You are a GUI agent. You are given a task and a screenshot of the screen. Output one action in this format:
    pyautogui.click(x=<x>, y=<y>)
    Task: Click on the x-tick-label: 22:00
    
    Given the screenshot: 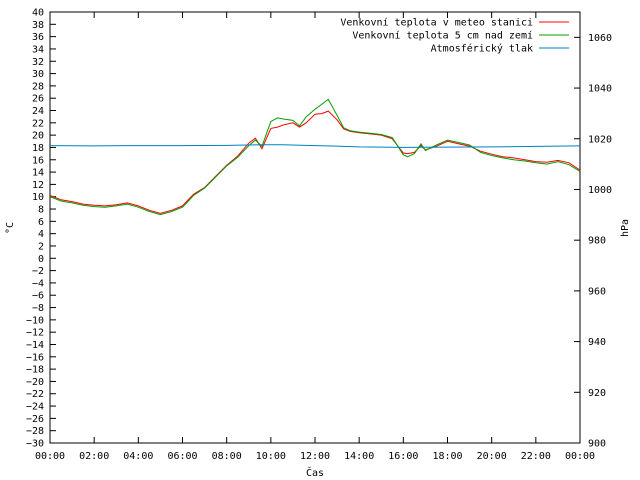 What is the action you would take?
    pyautogui.click(x=536, y=456)
    